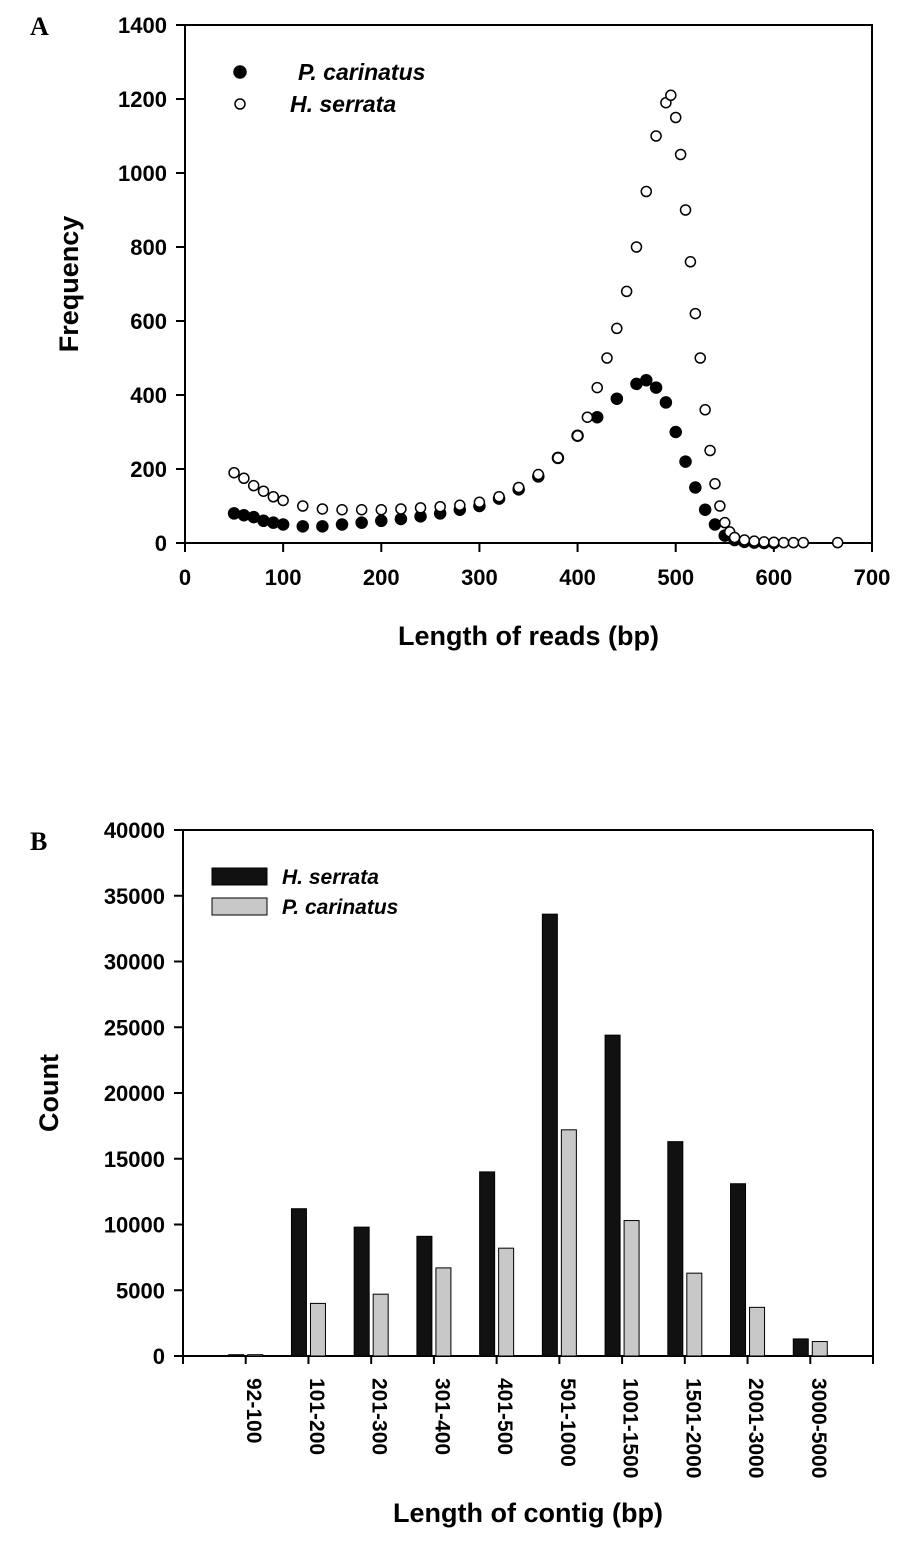 The height and width of the screenshot is (1550, 898). I want to click on x-tick-label: 100, so click(283, 577).